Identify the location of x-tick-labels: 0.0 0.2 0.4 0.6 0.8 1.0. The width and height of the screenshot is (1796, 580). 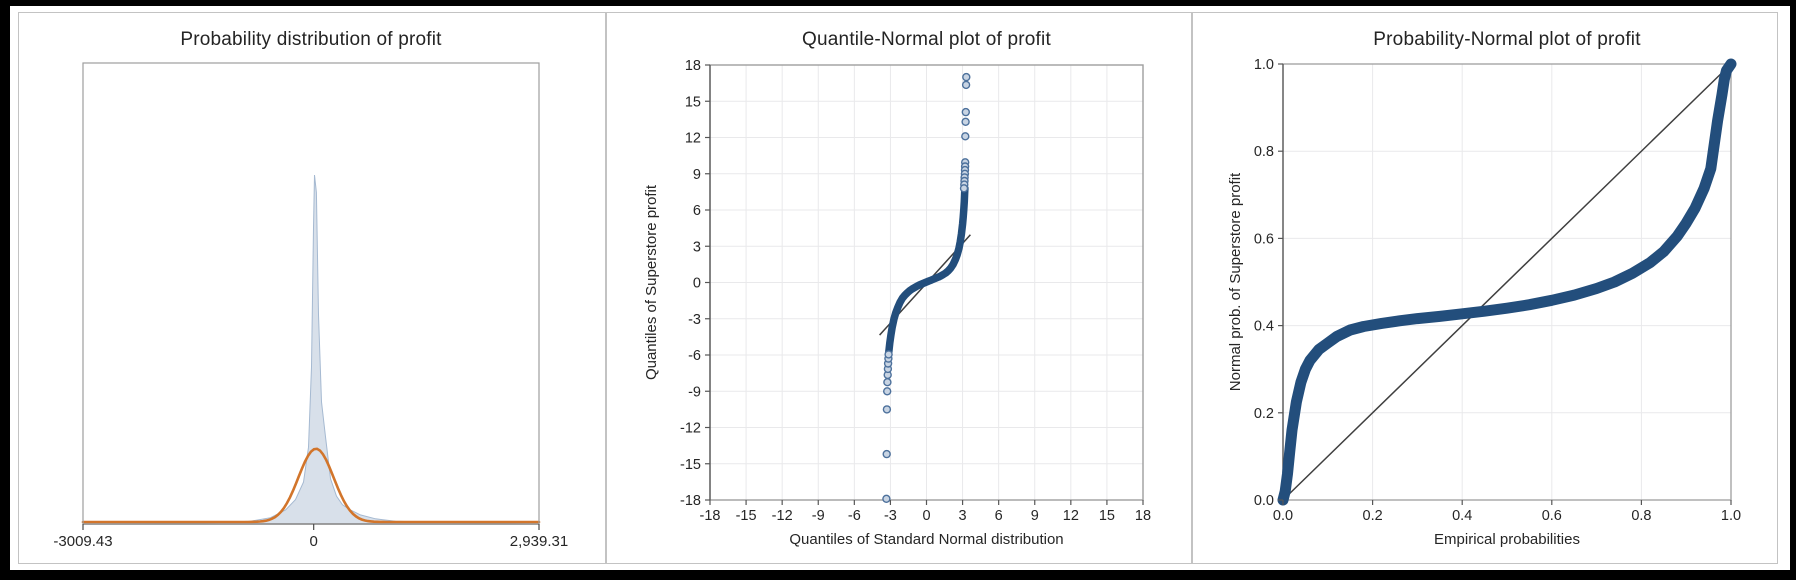
(1507, 512).